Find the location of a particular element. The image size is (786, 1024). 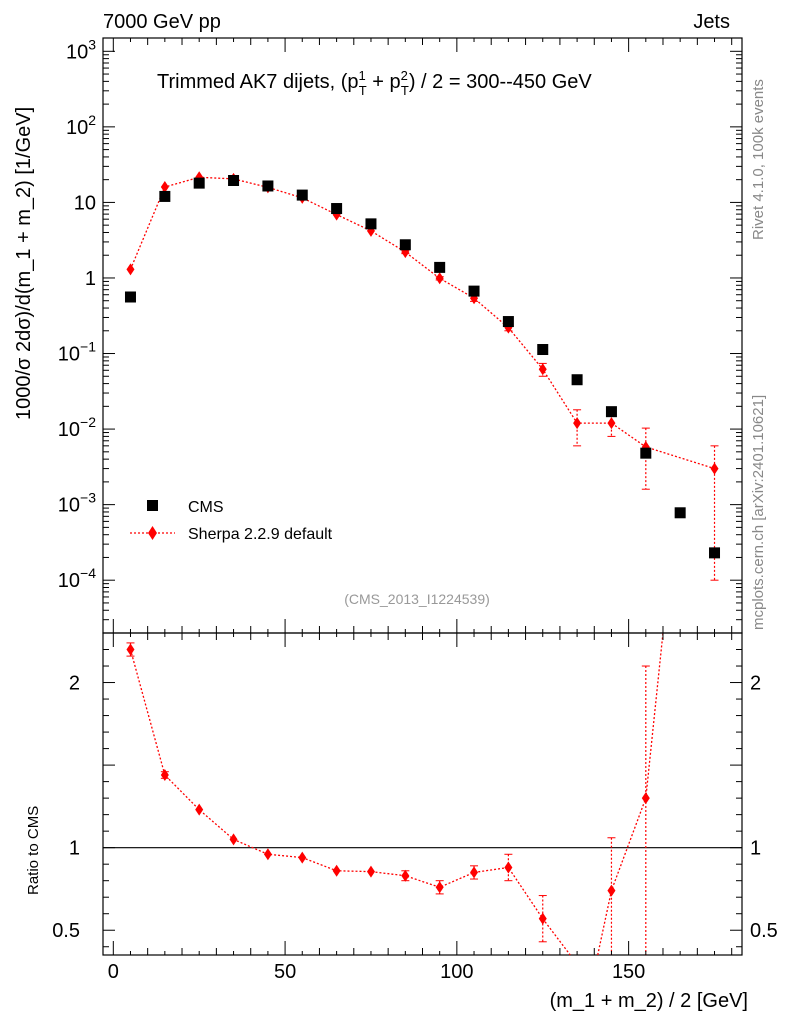

legend-sherpa-marker is located at coordinates (152, 533).